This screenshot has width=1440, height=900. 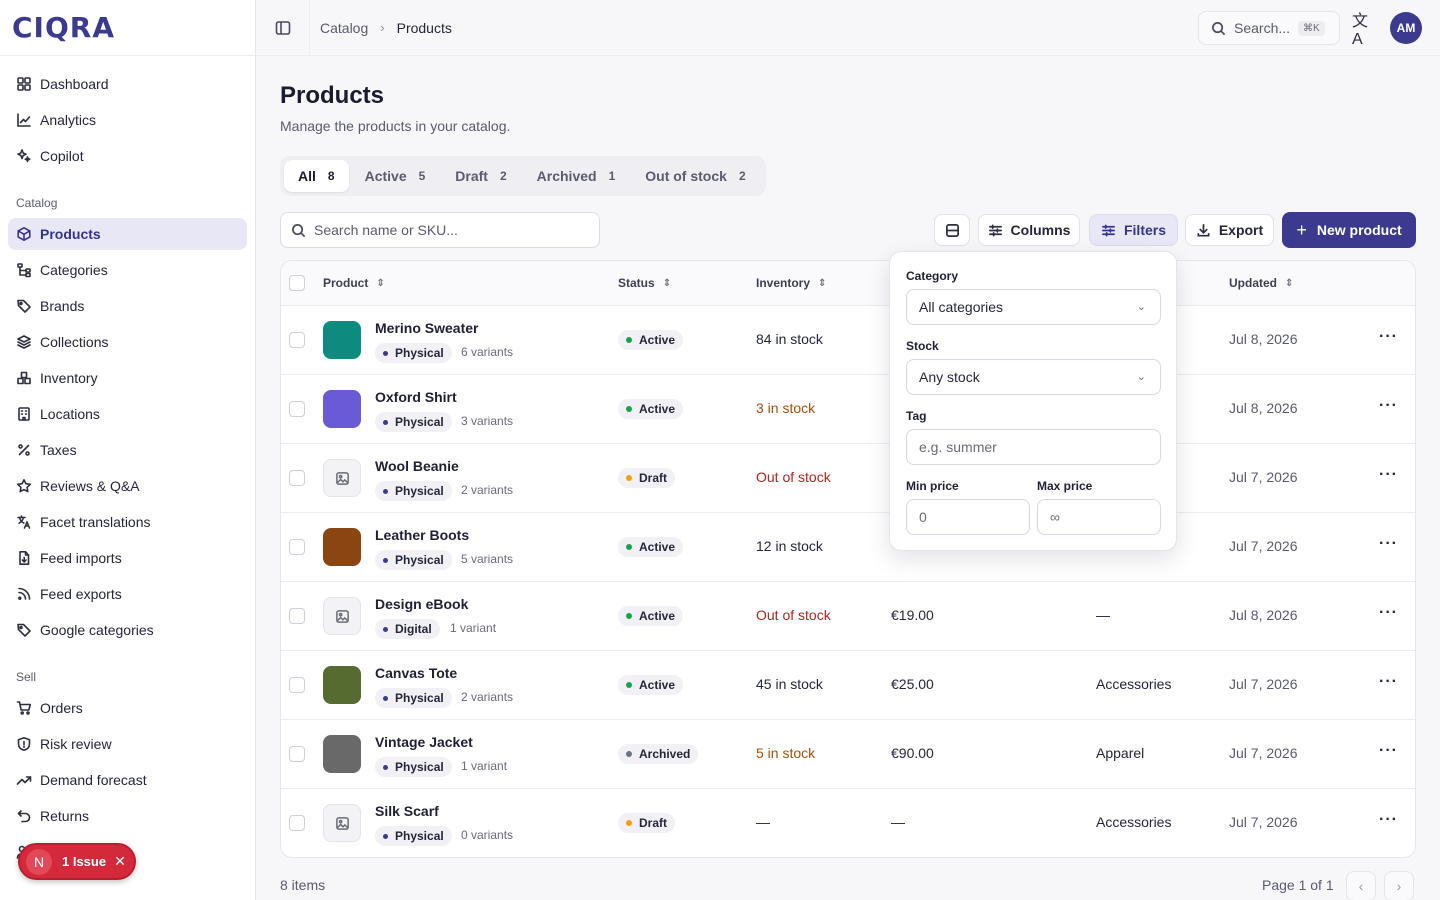 I want to click on header-product: Product ⇕, so click(x=354, y=283).